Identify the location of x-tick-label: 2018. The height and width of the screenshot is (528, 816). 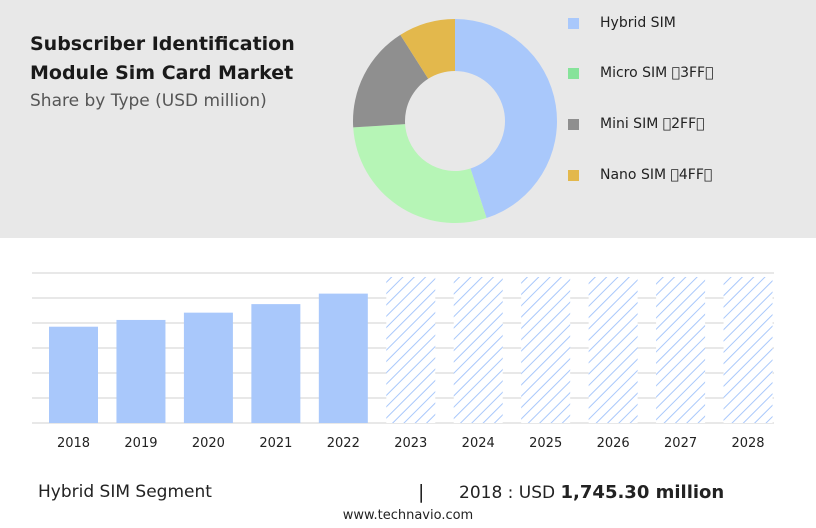
(73, 443).